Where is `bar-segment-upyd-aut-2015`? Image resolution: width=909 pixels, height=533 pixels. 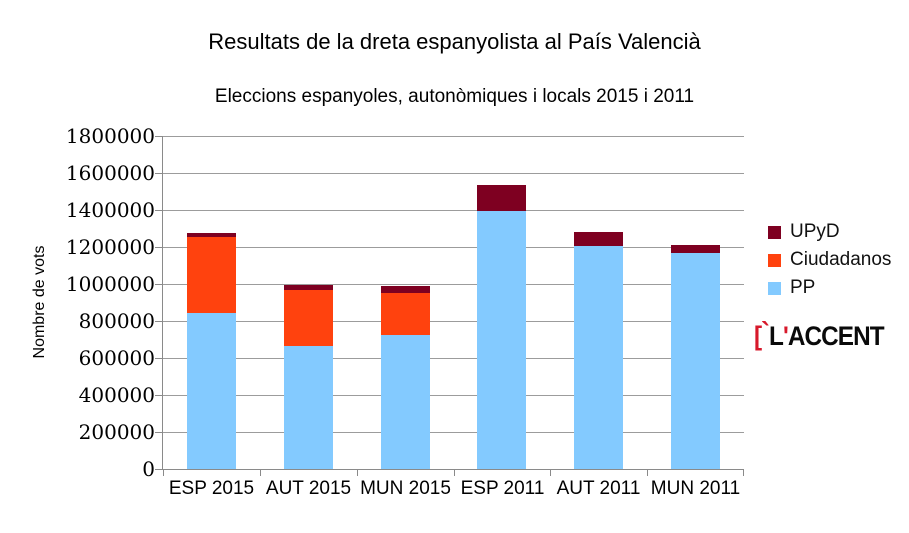
bar-segment-upyd-aut-2015 is located at coordinates (308, 287).